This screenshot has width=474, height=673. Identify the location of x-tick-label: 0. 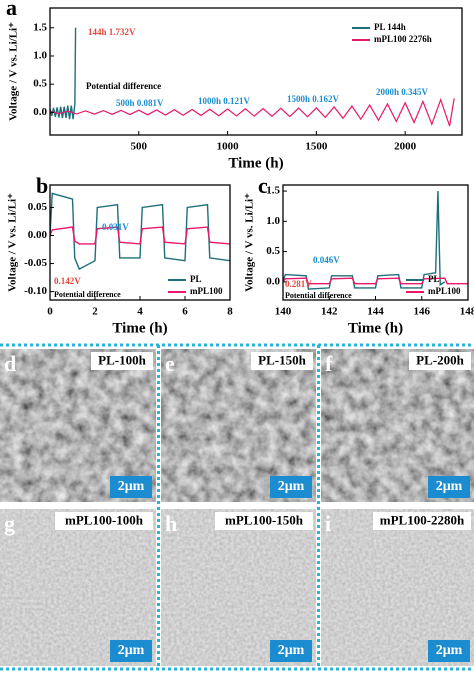
(50, 312).